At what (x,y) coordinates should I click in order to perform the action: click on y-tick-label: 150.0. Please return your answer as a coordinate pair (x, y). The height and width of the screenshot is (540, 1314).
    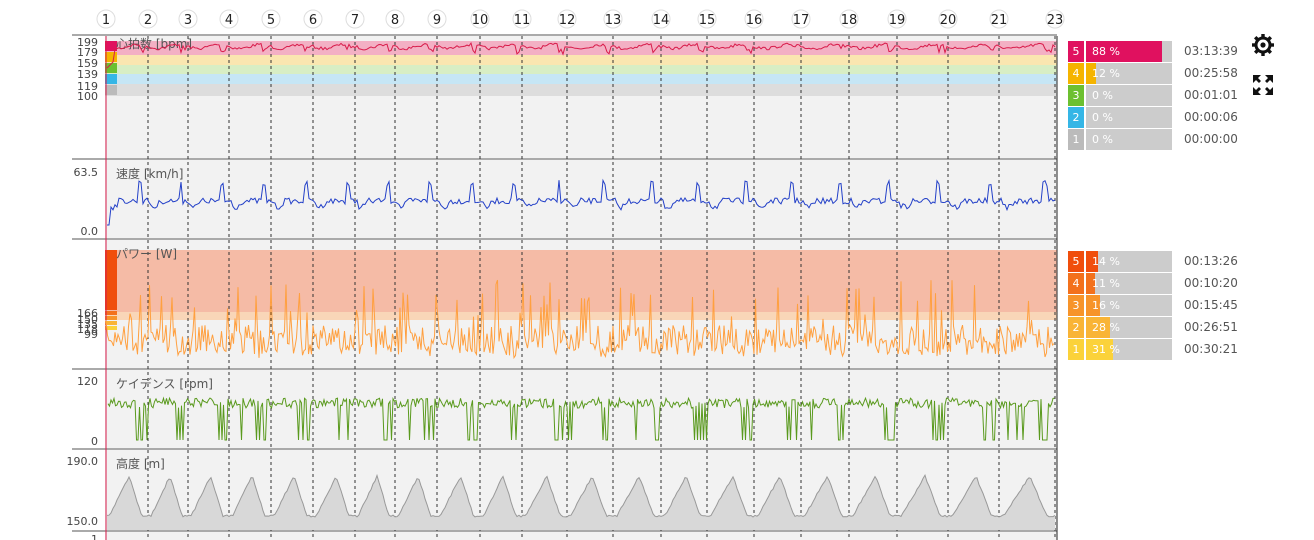
    Looking at the image, I should click on (83, 521).